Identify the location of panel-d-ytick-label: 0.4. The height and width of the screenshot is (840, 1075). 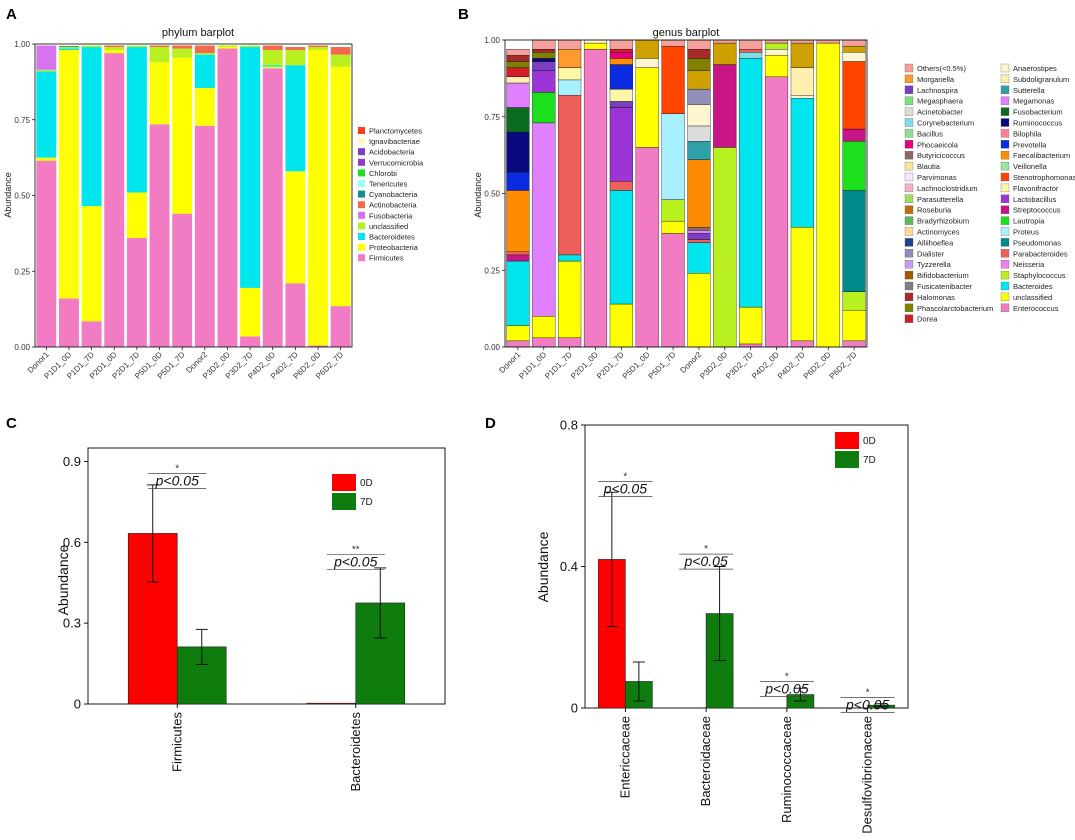
(569, 566).